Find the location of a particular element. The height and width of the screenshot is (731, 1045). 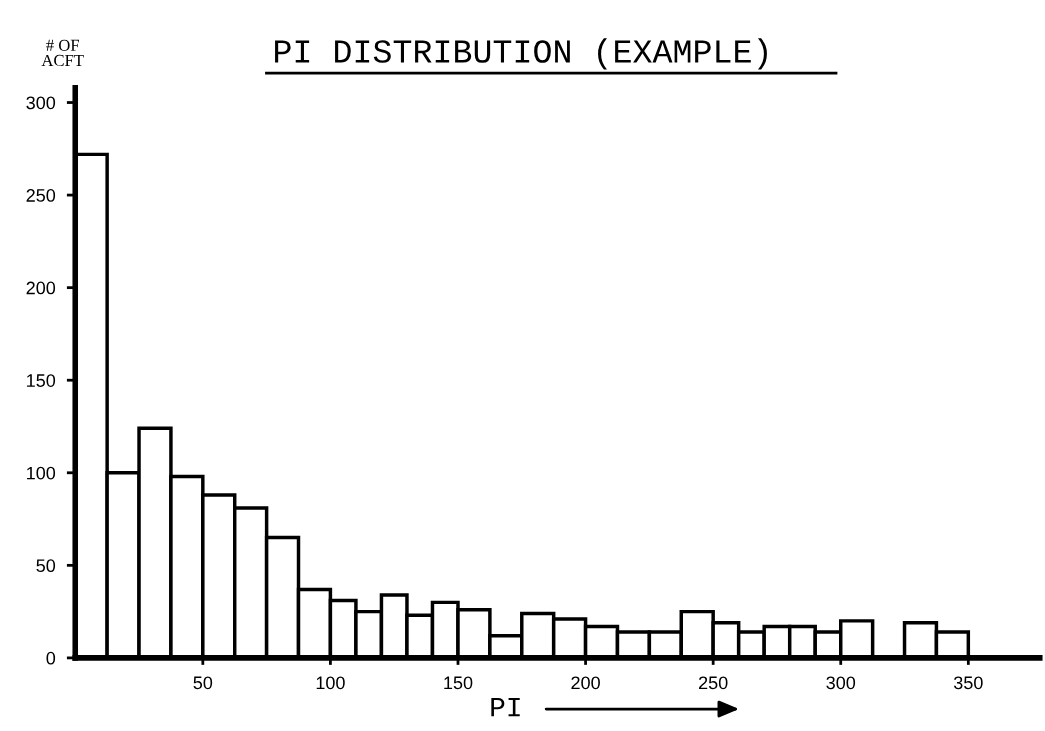

y-tick-label: 150 is located at coordinates (41, 380).